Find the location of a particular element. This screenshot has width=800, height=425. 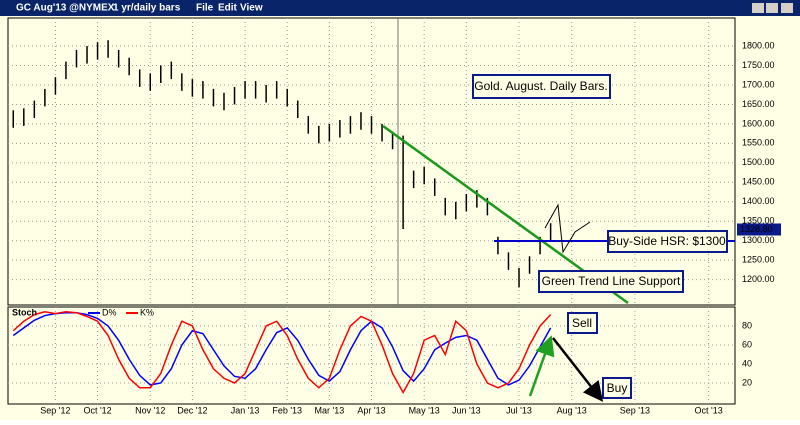

legend-label: K% is located at coordinates (147, 312).